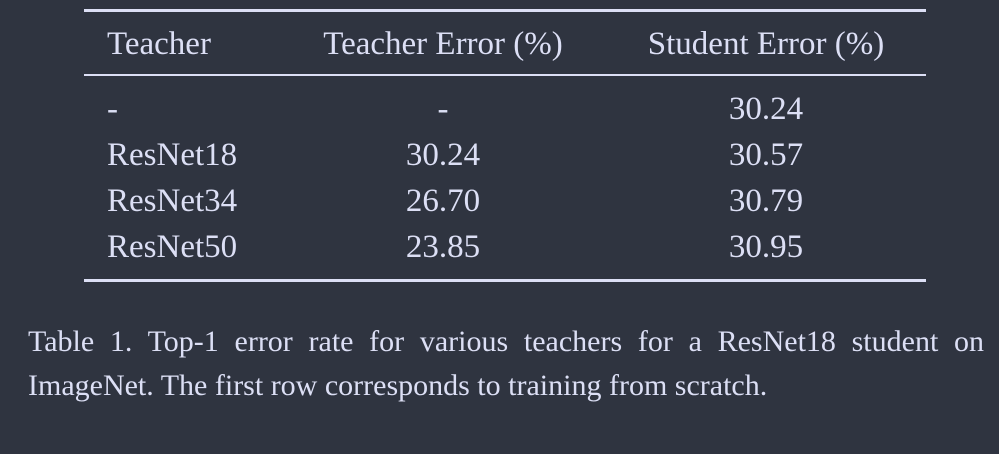 This screenshot has width=999, height=454. I want to click on cell-student-error: 30.79, so click(766, 201).